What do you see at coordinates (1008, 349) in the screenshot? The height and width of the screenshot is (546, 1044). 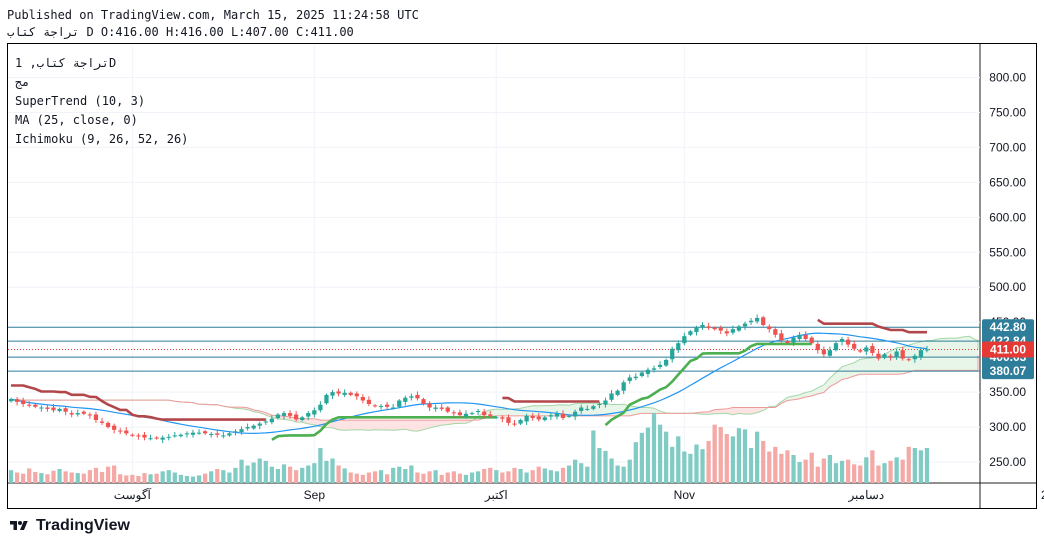 I see `last-price-label: 411.00` at bounding box center [1008, 349].